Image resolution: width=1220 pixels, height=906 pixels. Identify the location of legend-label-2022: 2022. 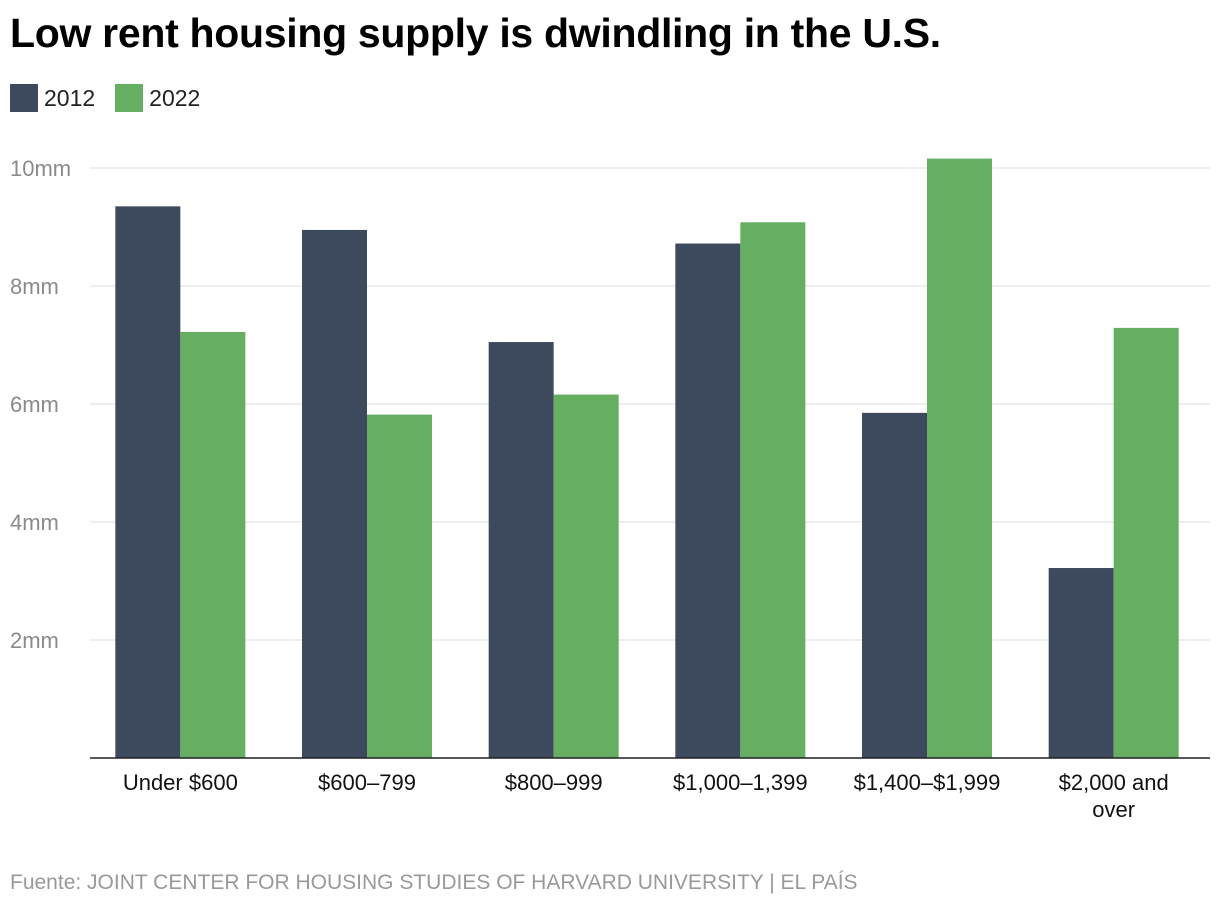
(175, 97).